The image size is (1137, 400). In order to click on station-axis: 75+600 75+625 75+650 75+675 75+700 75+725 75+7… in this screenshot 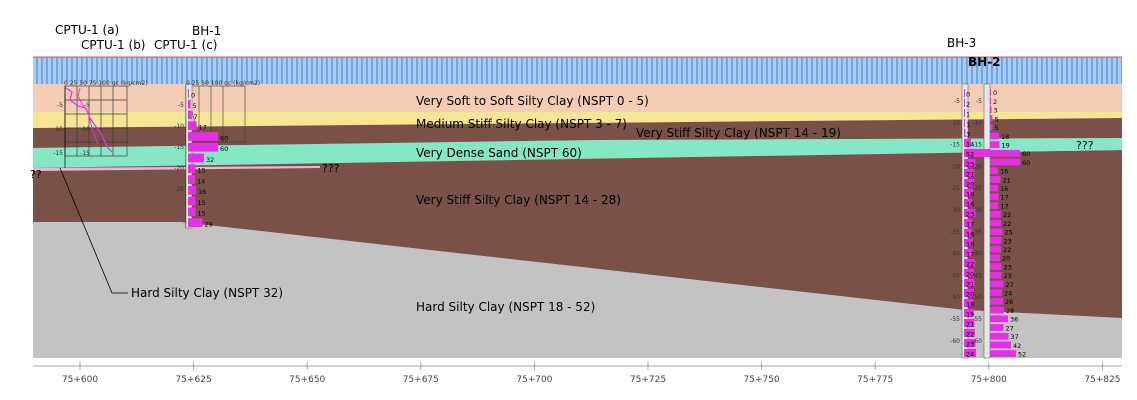, I will do `click(577, 373)`.